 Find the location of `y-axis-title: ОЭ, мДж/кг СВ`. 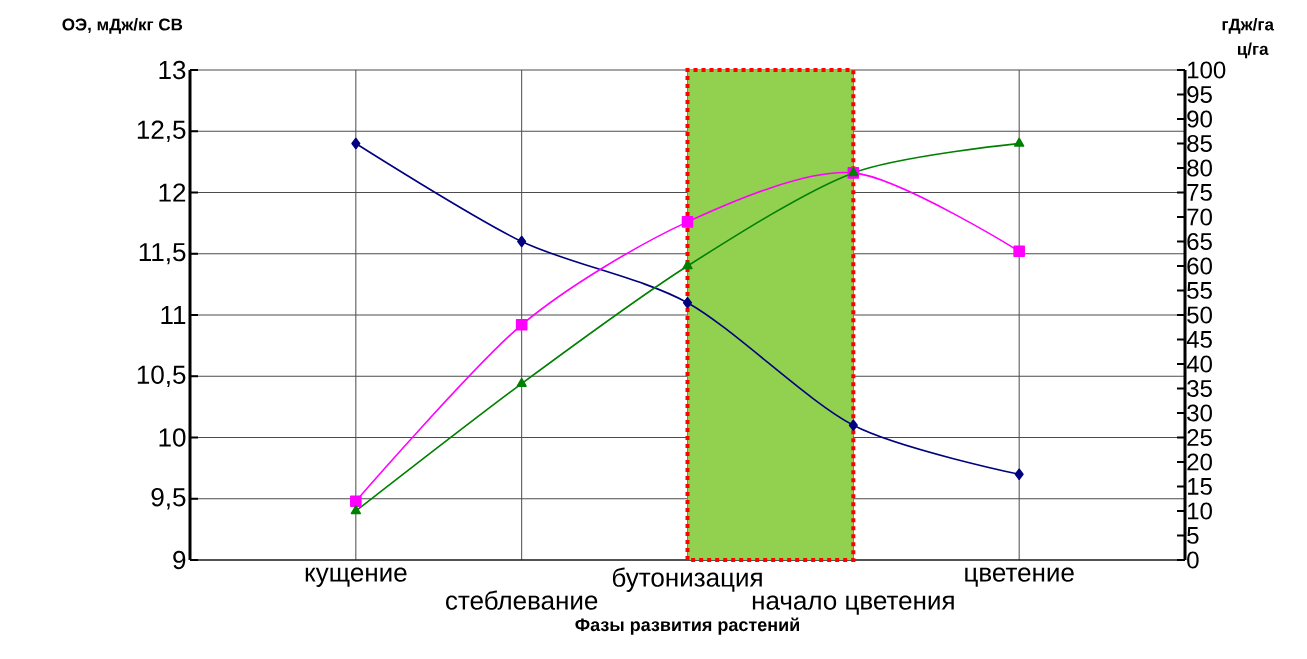

y-axis-title: ОЭ, мДж/кг СВ is located at coordinates (122, 26).